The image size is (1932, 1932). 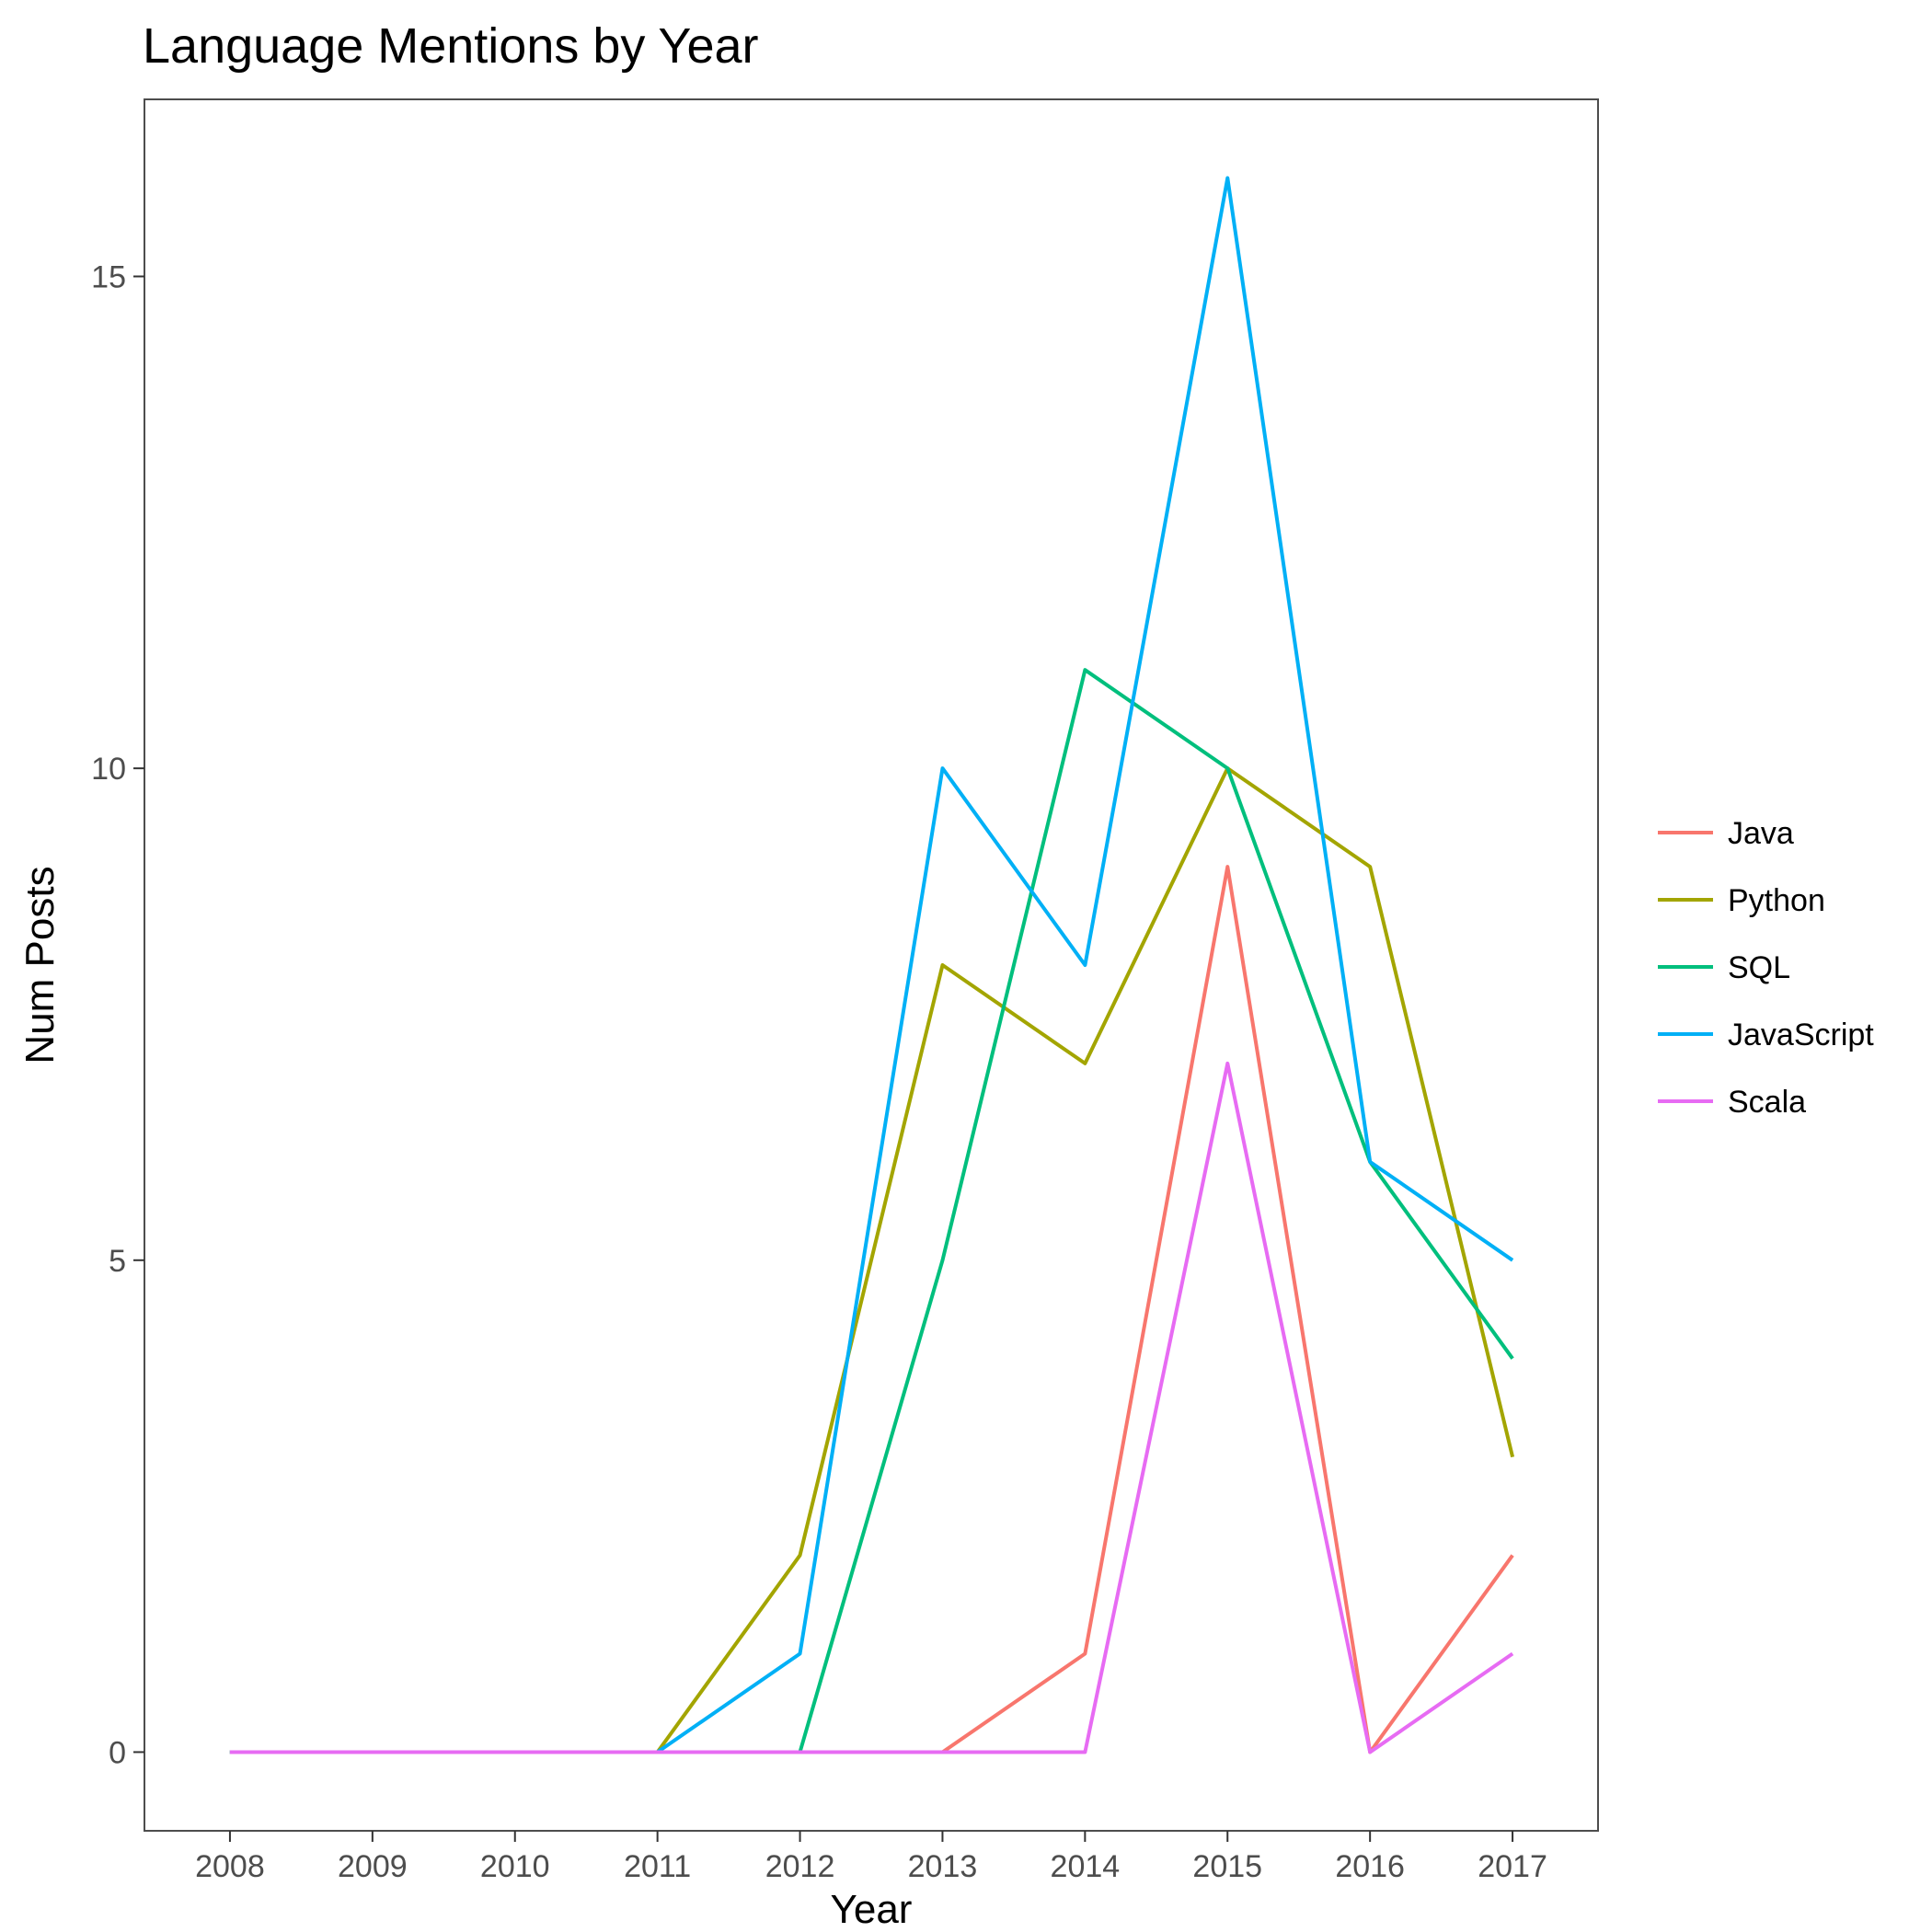 What do you see at coordinates (1227, 1866) in the screenshot?
I see `x-tick-label: 2015` at bounding box center [1227, 1866].